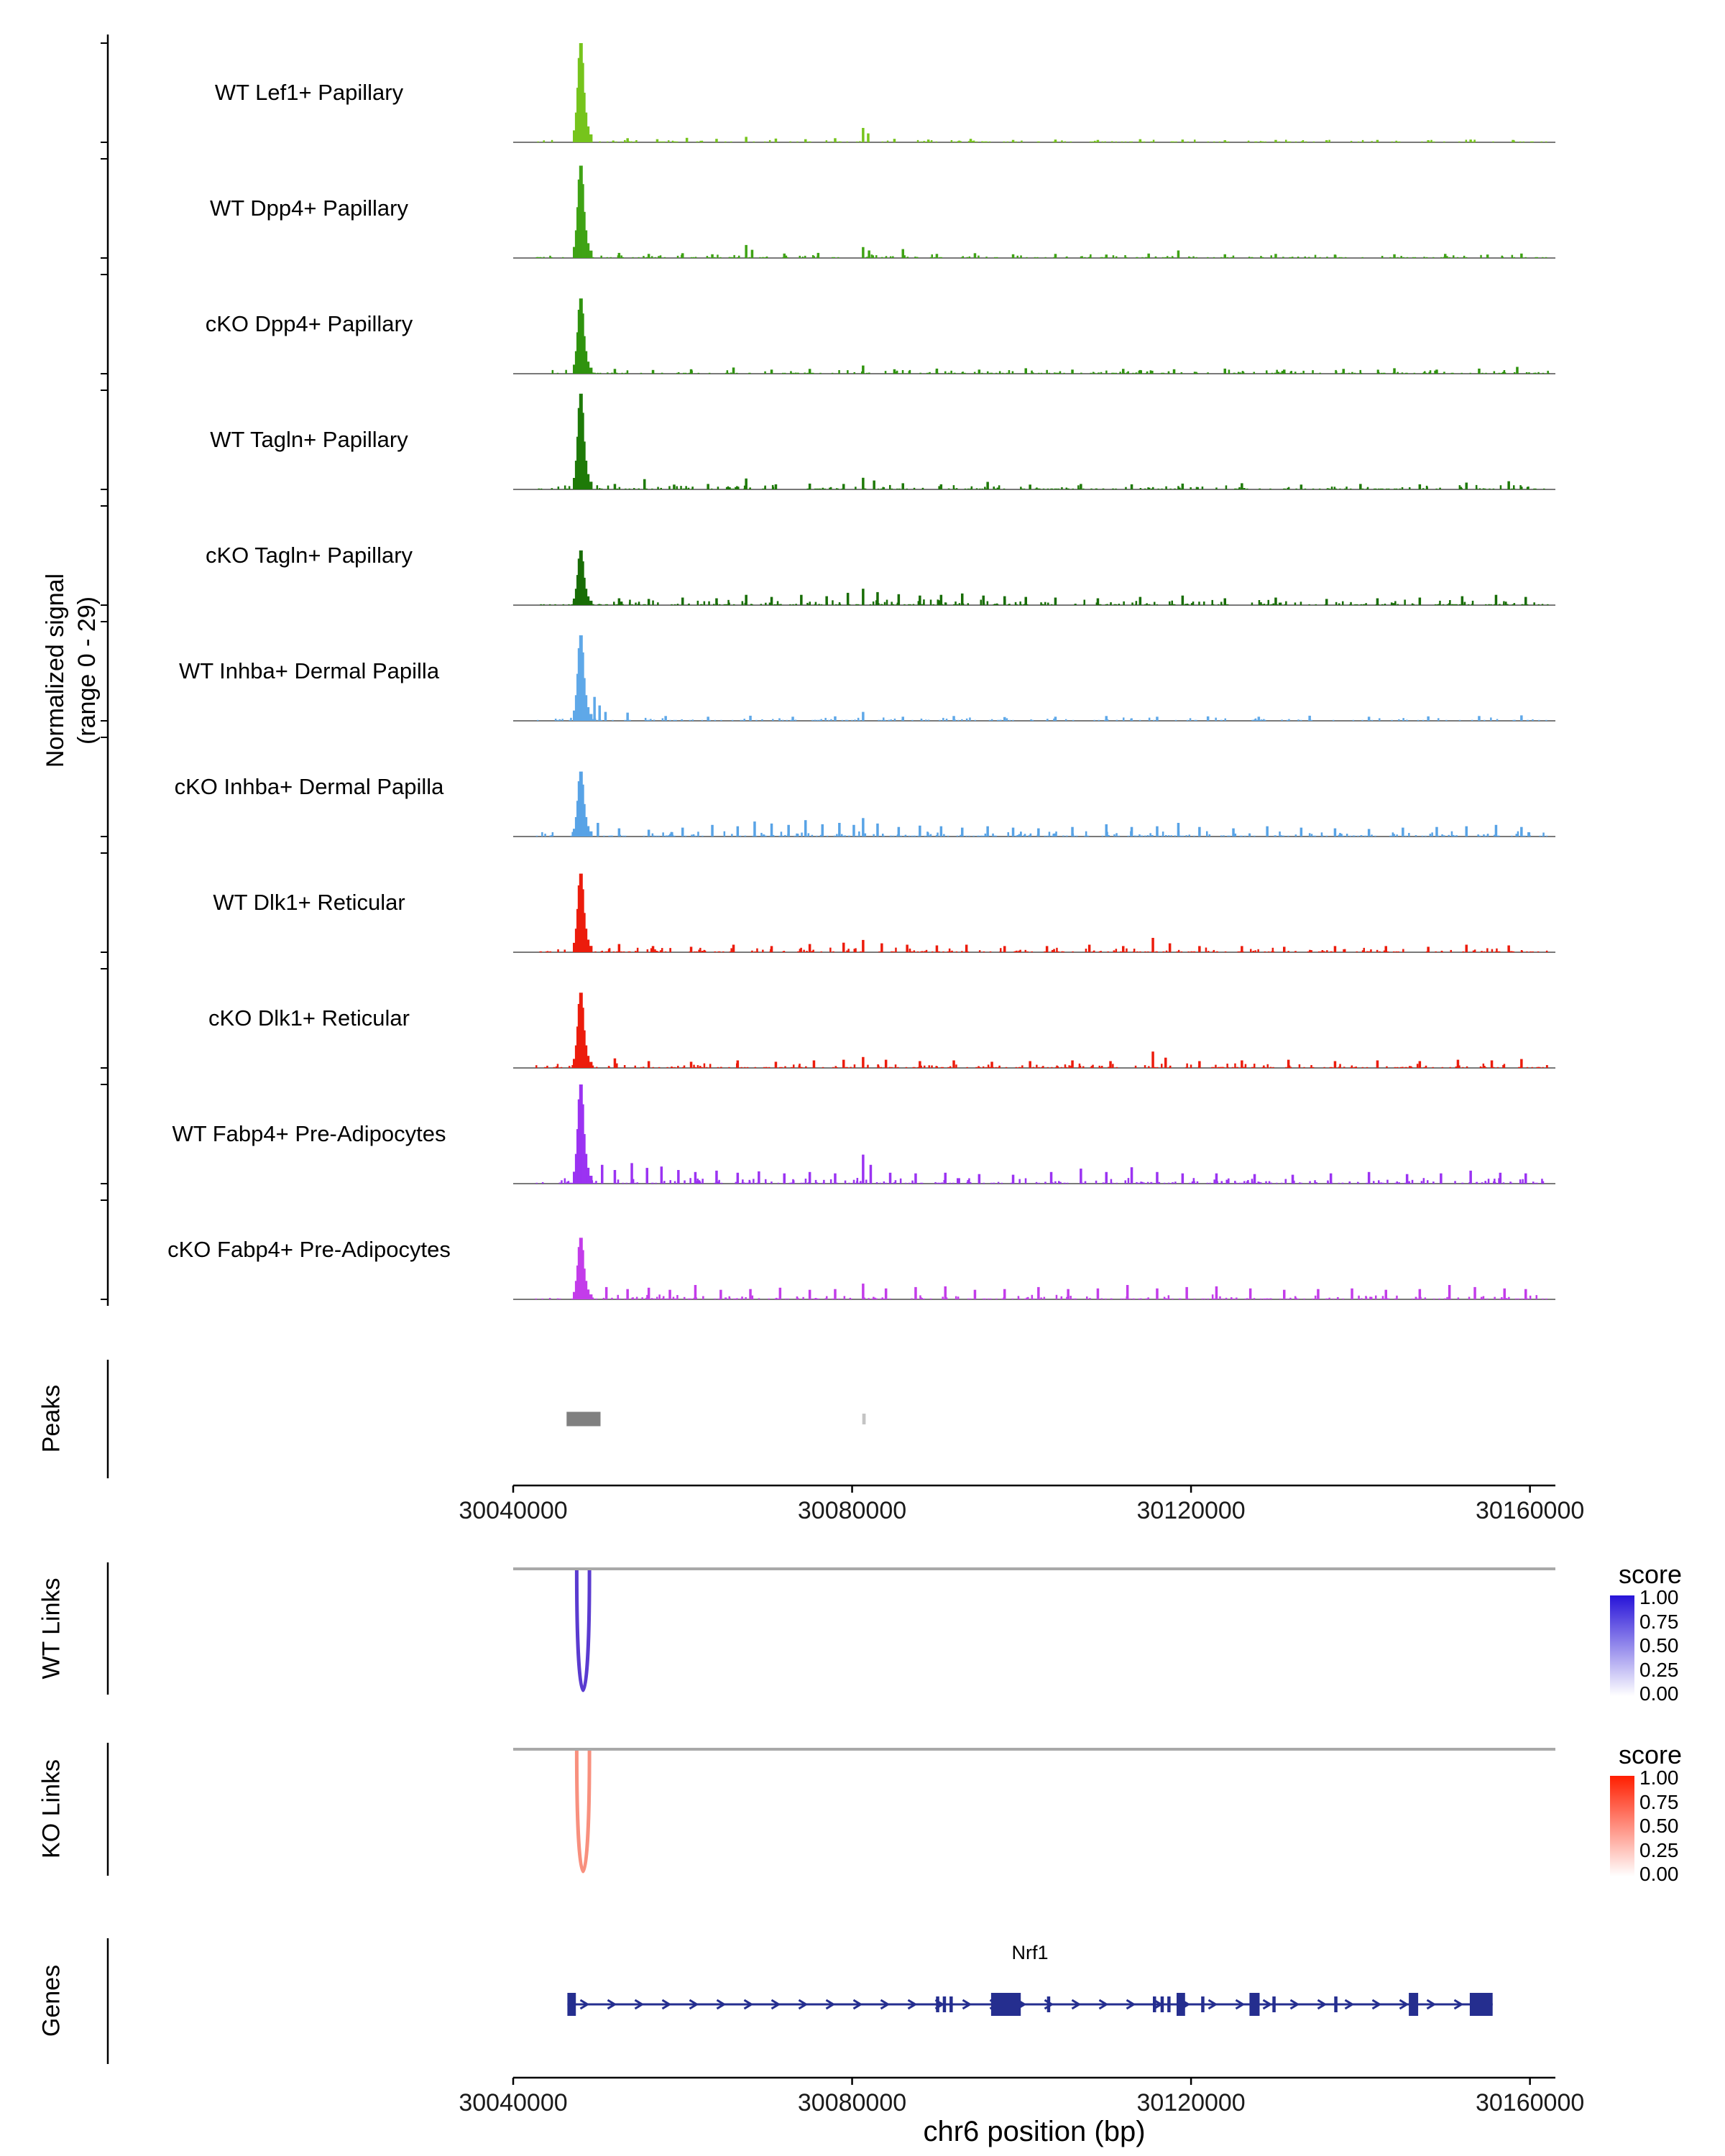 This screenshot has height=2156, width=1725. Describe the element at coordinates (1034, 1630) in the screenshot. I see `wt-links-track` at that location.